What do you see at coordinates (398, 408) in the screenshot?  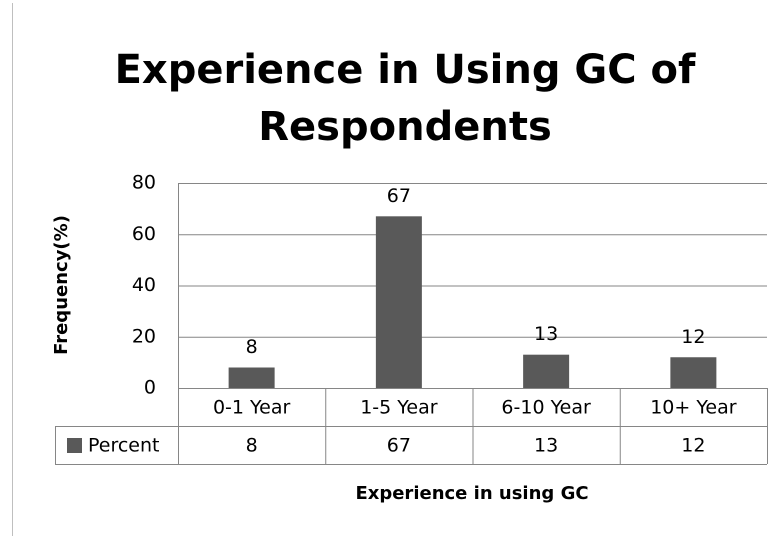 I see `x-tick-label: 1-5 Year` at bounding box center [398, 408].